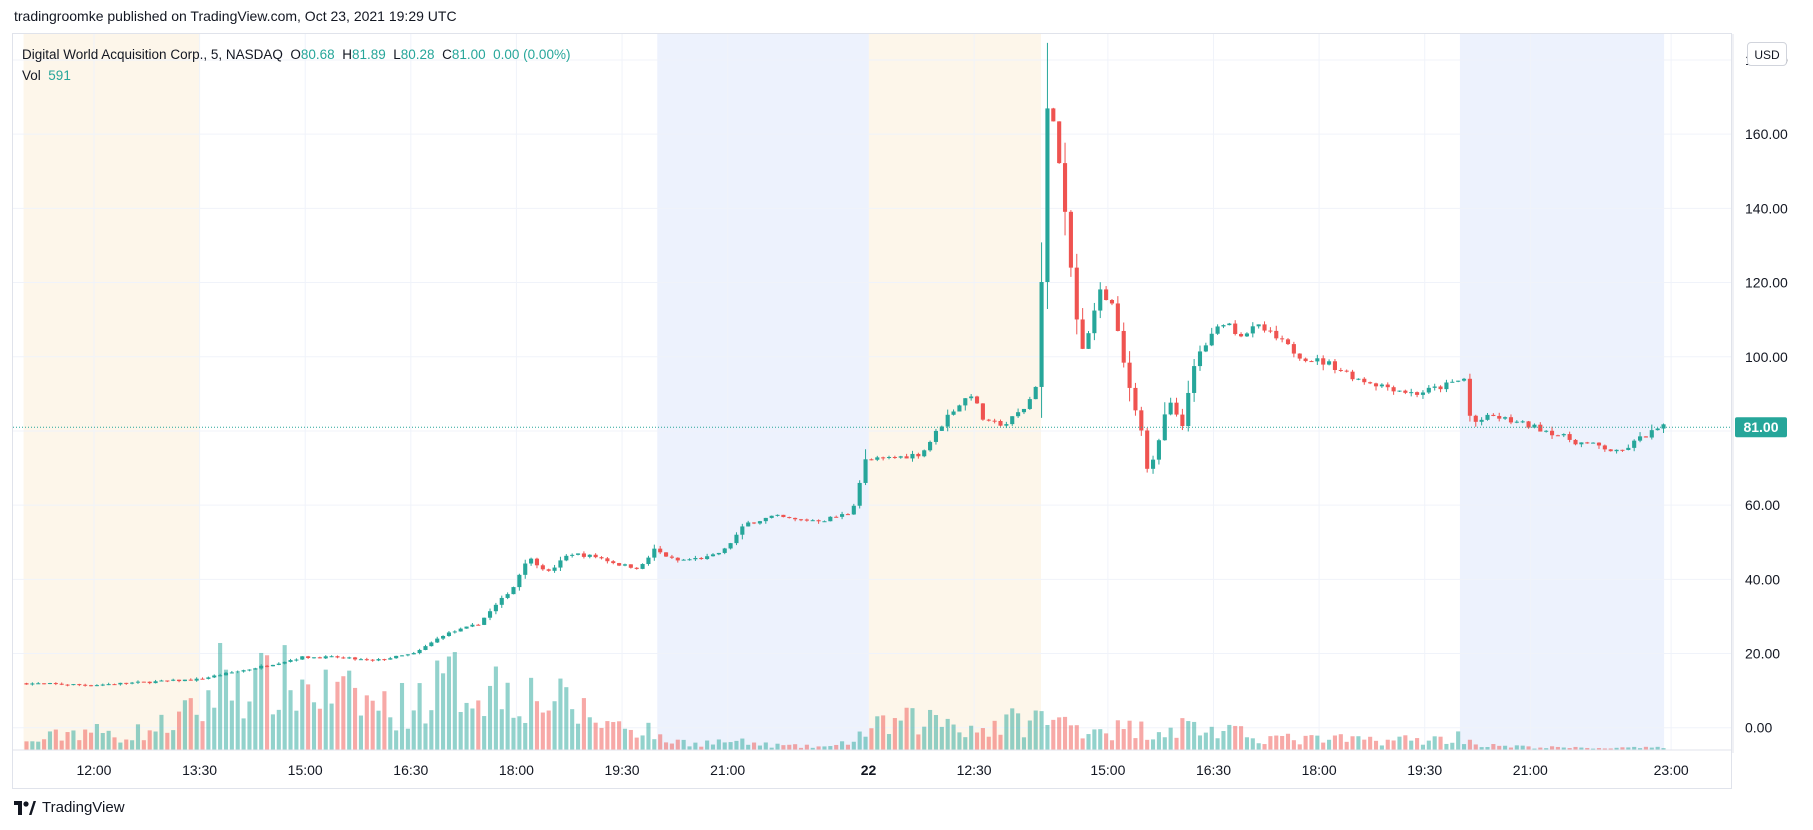  I want to click on currency-button: USD, so click(1767, 54).